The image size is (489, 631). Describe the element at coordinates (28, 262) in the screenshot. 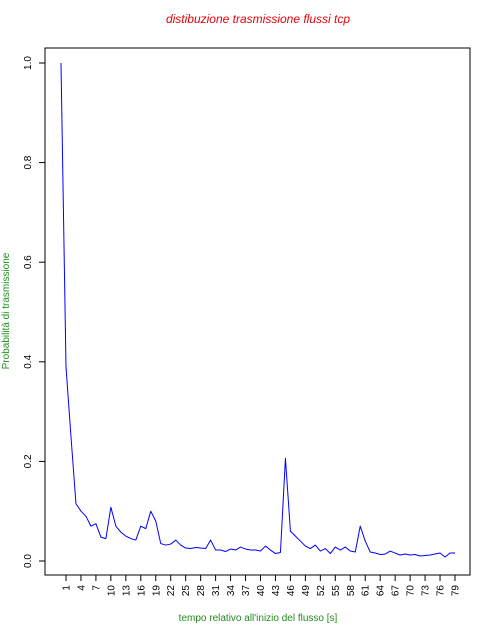

I see `y-tick-label: 0.6` at that location.